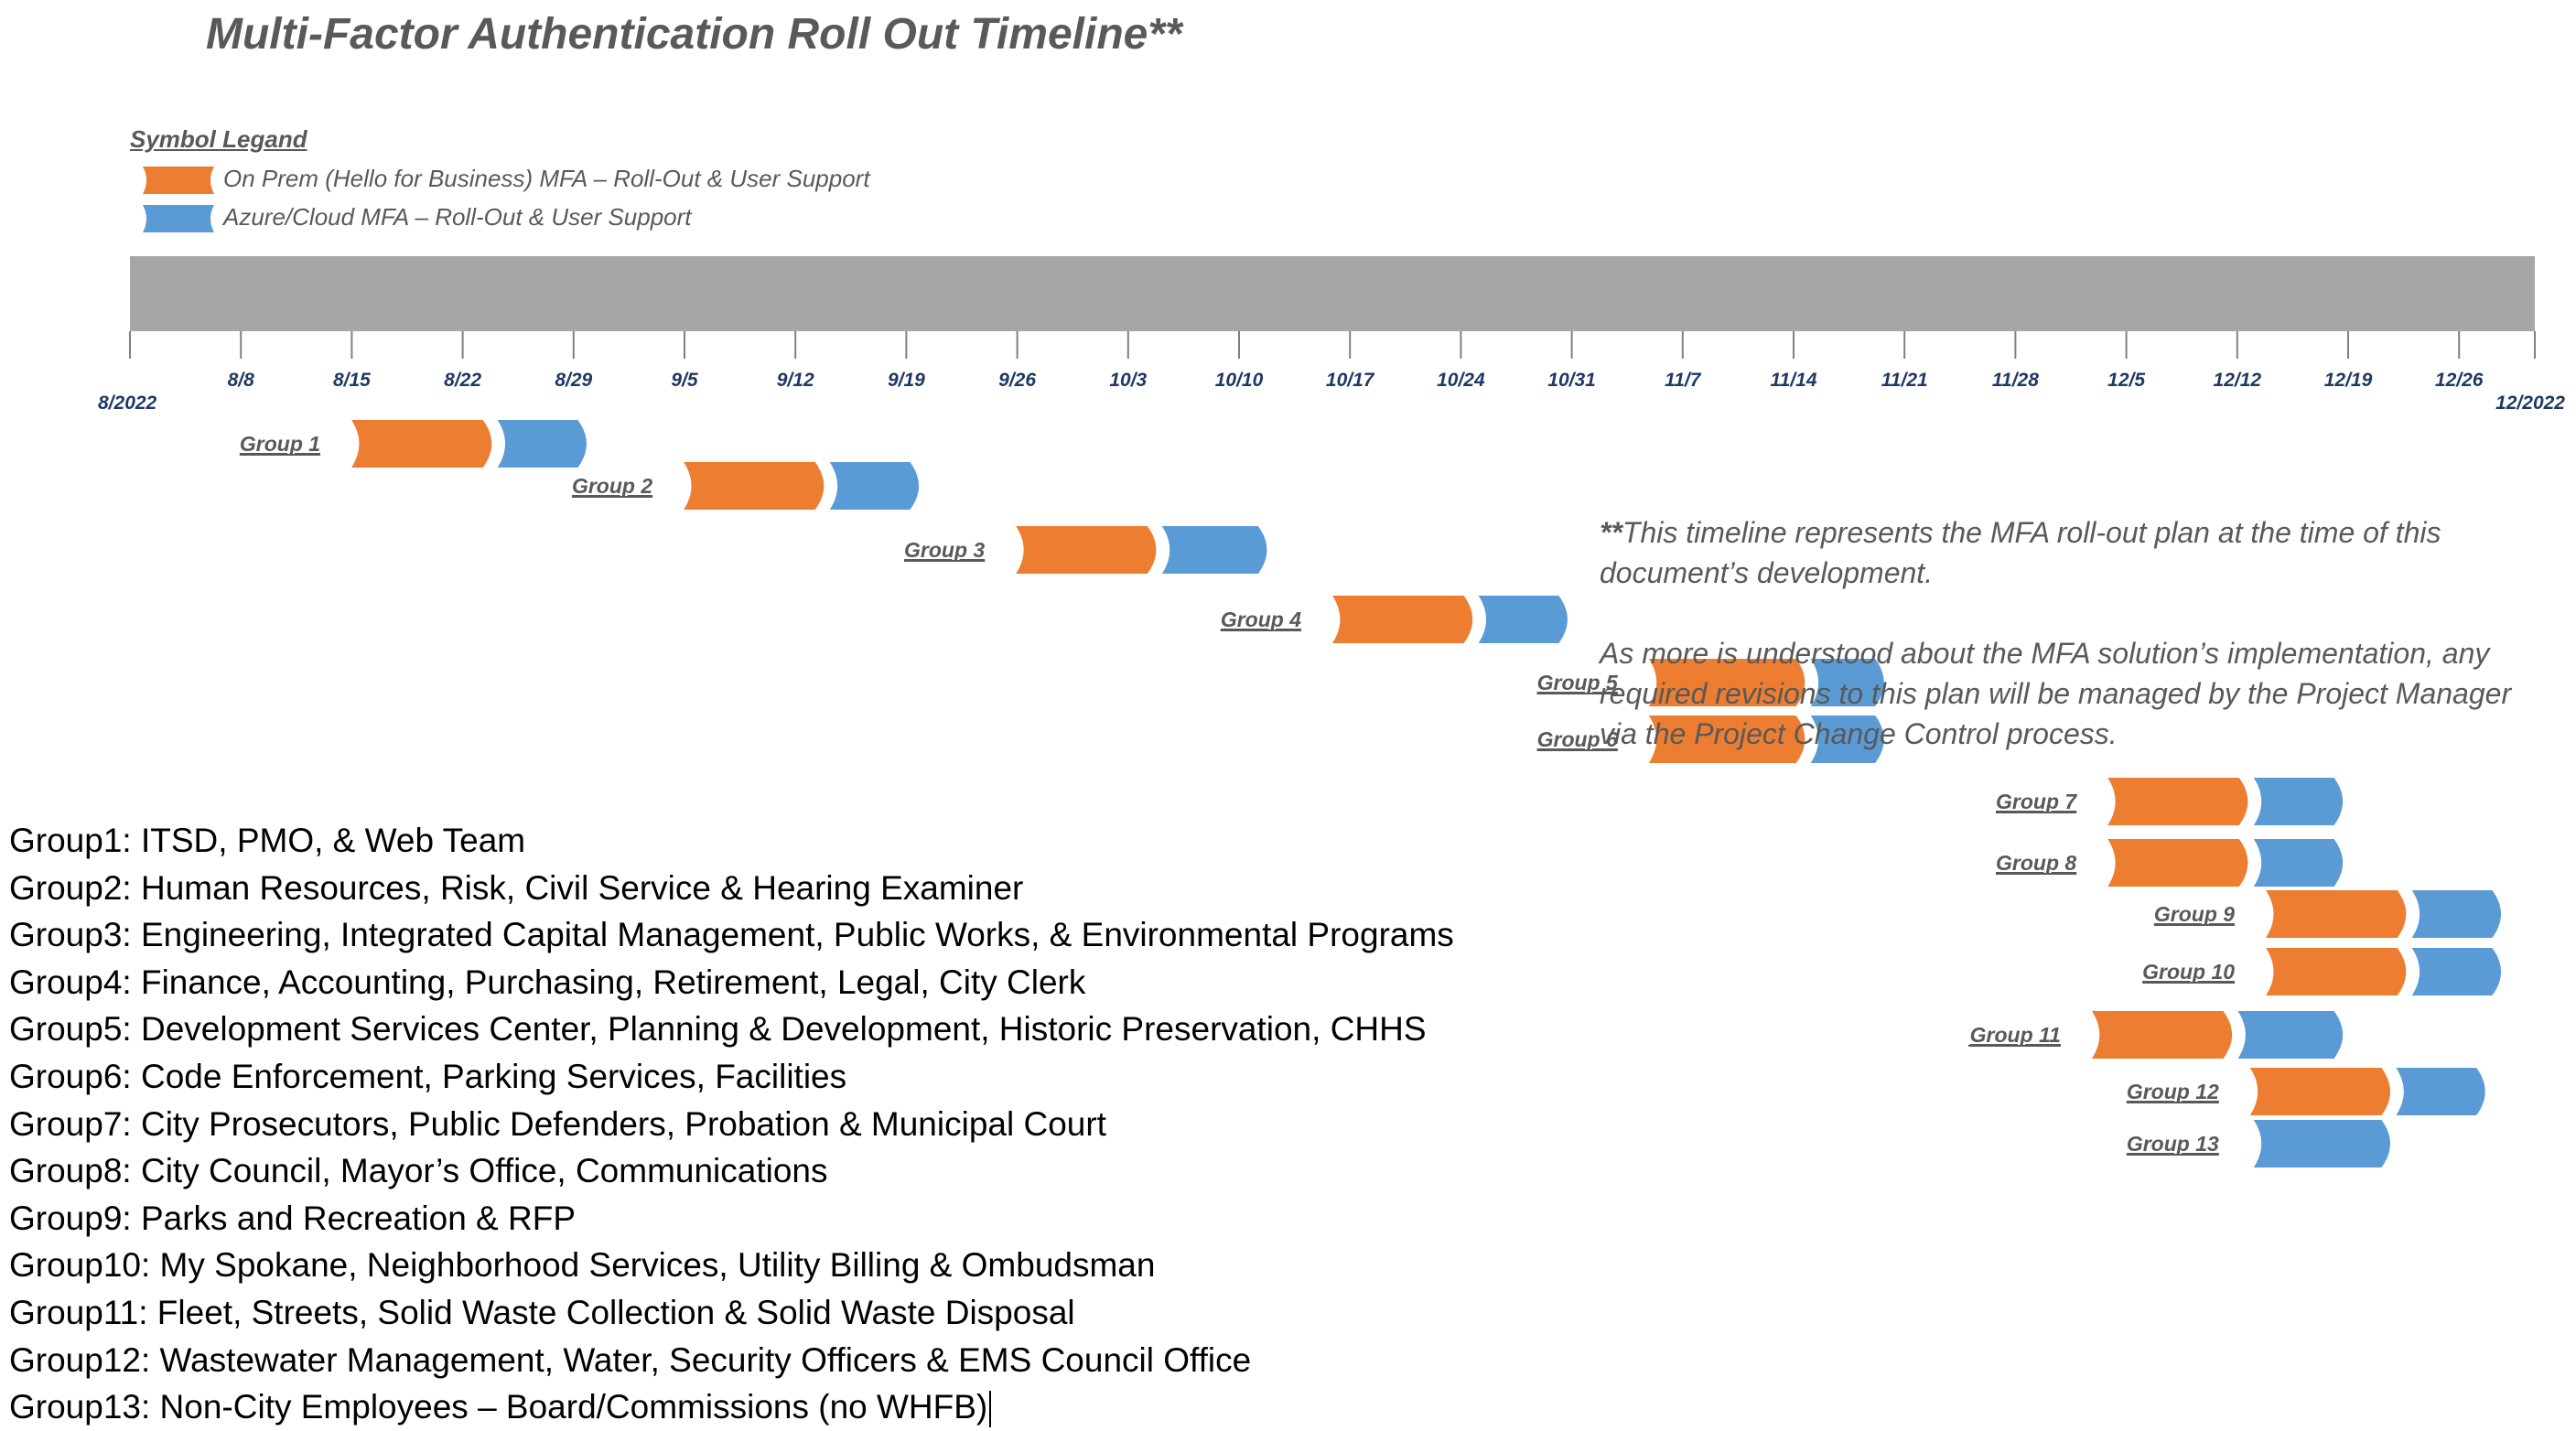 The width and height of the screenshot is (2576, 1431). I want to click on axis-tick-label: 9/12, so click(795, 381).